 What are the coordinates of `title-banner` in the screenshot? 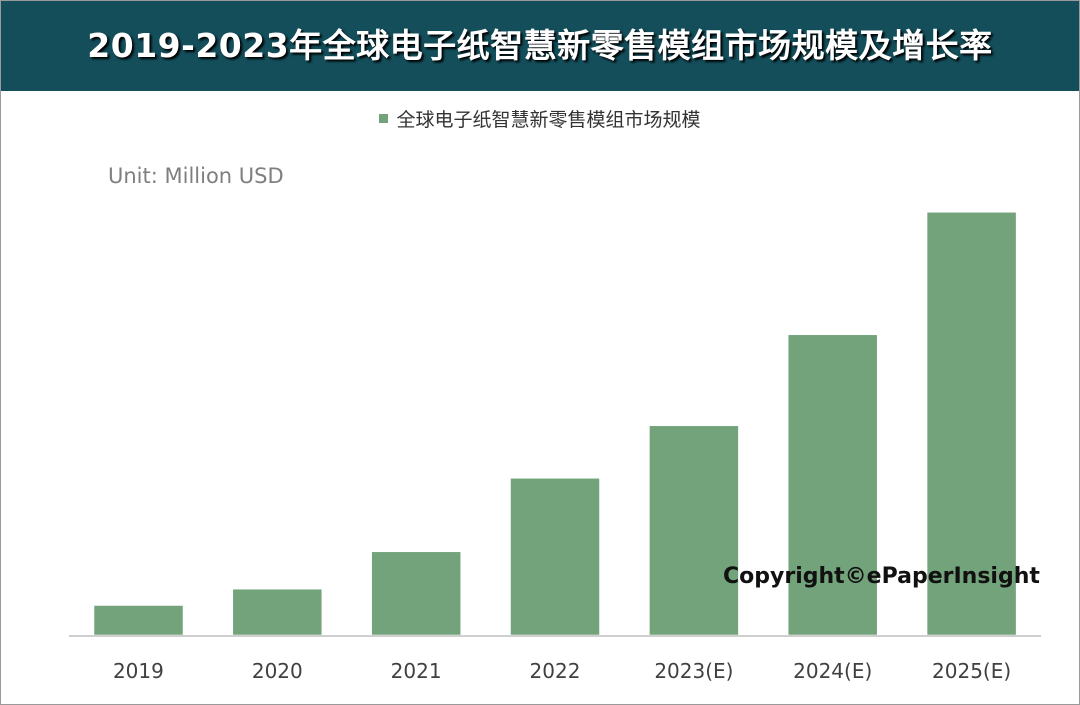 It's located at (540, 46).